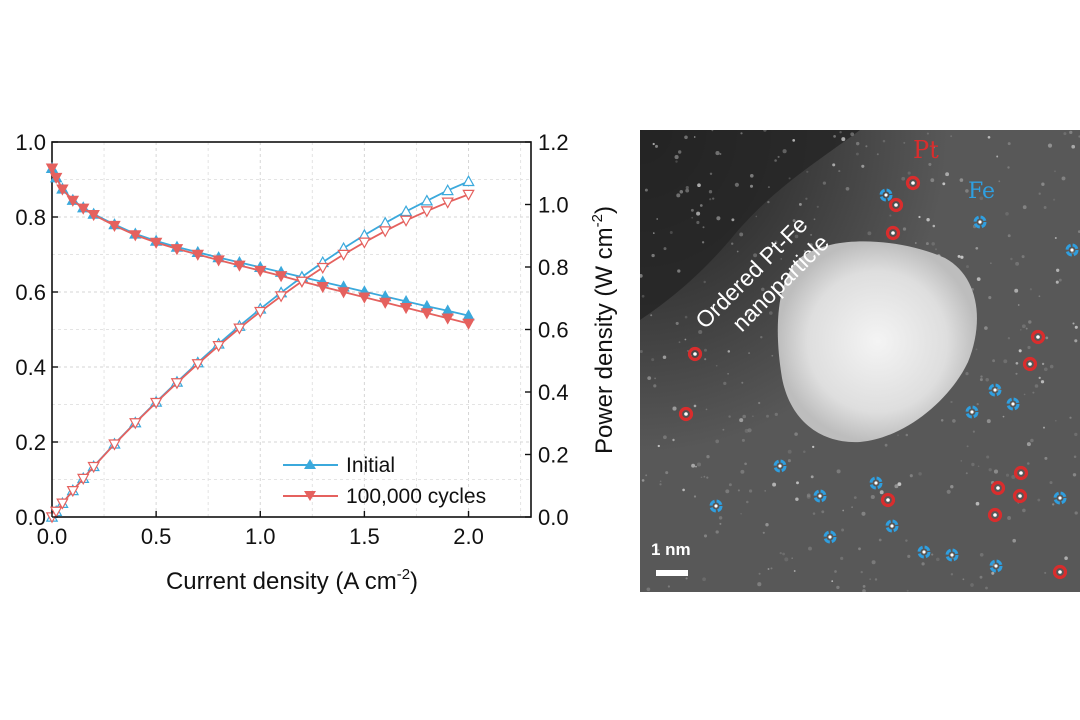  I want to click on legend-label-initial: Initial, so click(370, 465).